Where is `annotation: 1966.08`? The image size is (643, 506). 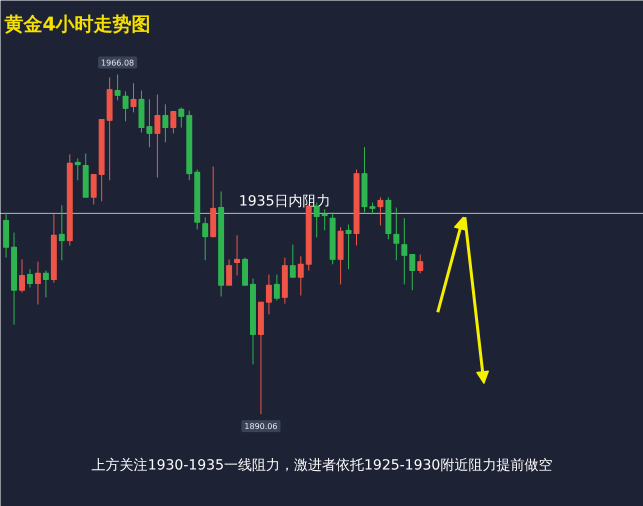
annotation: 1966.08 is located at coordinates (117, 63).